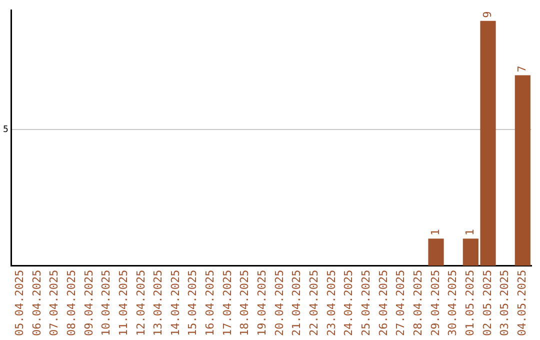 Image resolution: width=540 pixels, height=340 pixels. What do you see at coordinates (89, 303) in the screenshot?
I see `x-tick-label: 09.04.2025` at bounding box center [89, 303].